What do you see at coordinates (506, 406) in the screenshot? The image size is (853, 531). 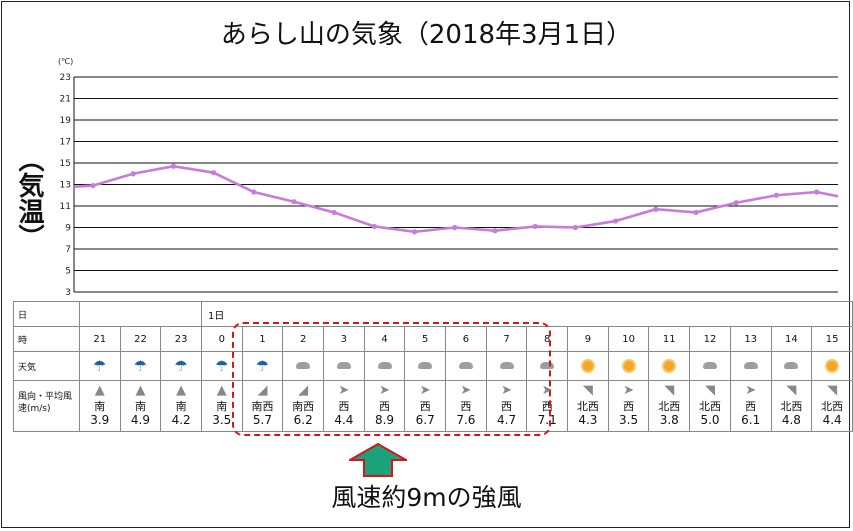 I see `wind-cell: ➤ 西 4.7` at bounding box center [506, 406].